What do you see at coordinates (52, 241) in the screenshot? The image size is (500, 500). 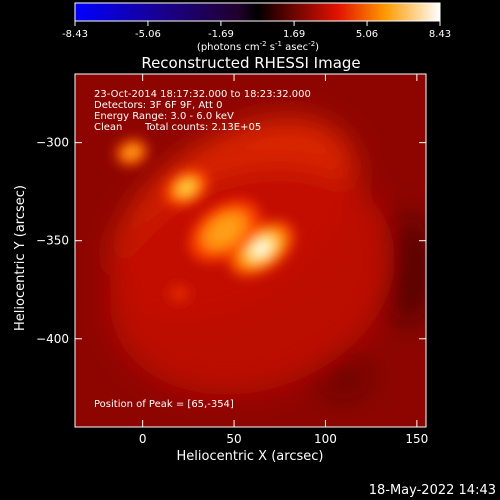 I see `y-tick-label: −350` at bounding box center [52, 241].